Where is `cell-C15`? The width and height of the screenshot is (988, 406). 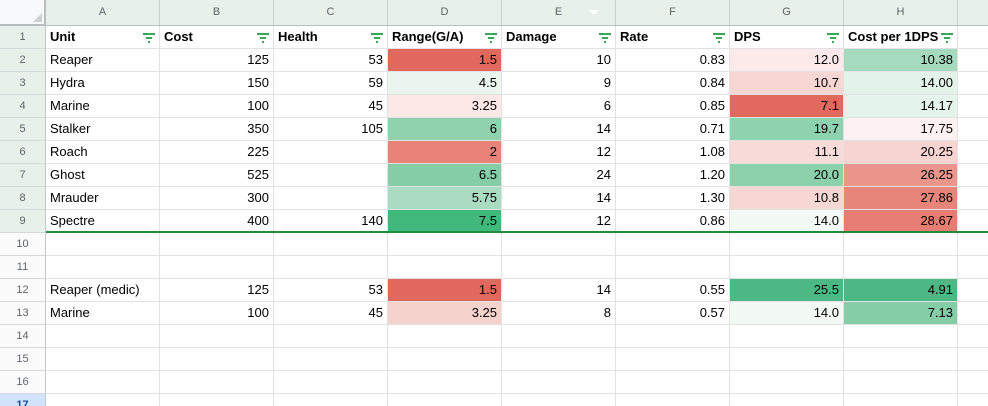 cell-C15 is located at coordinates (331, 359).